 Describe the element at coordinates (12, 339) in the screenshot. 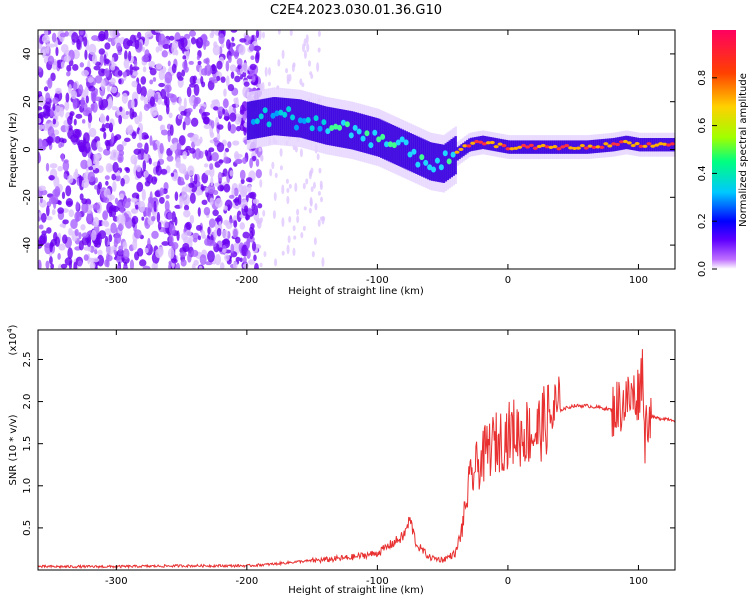

I see `snr-y-multiplier: (x104)` at that location.